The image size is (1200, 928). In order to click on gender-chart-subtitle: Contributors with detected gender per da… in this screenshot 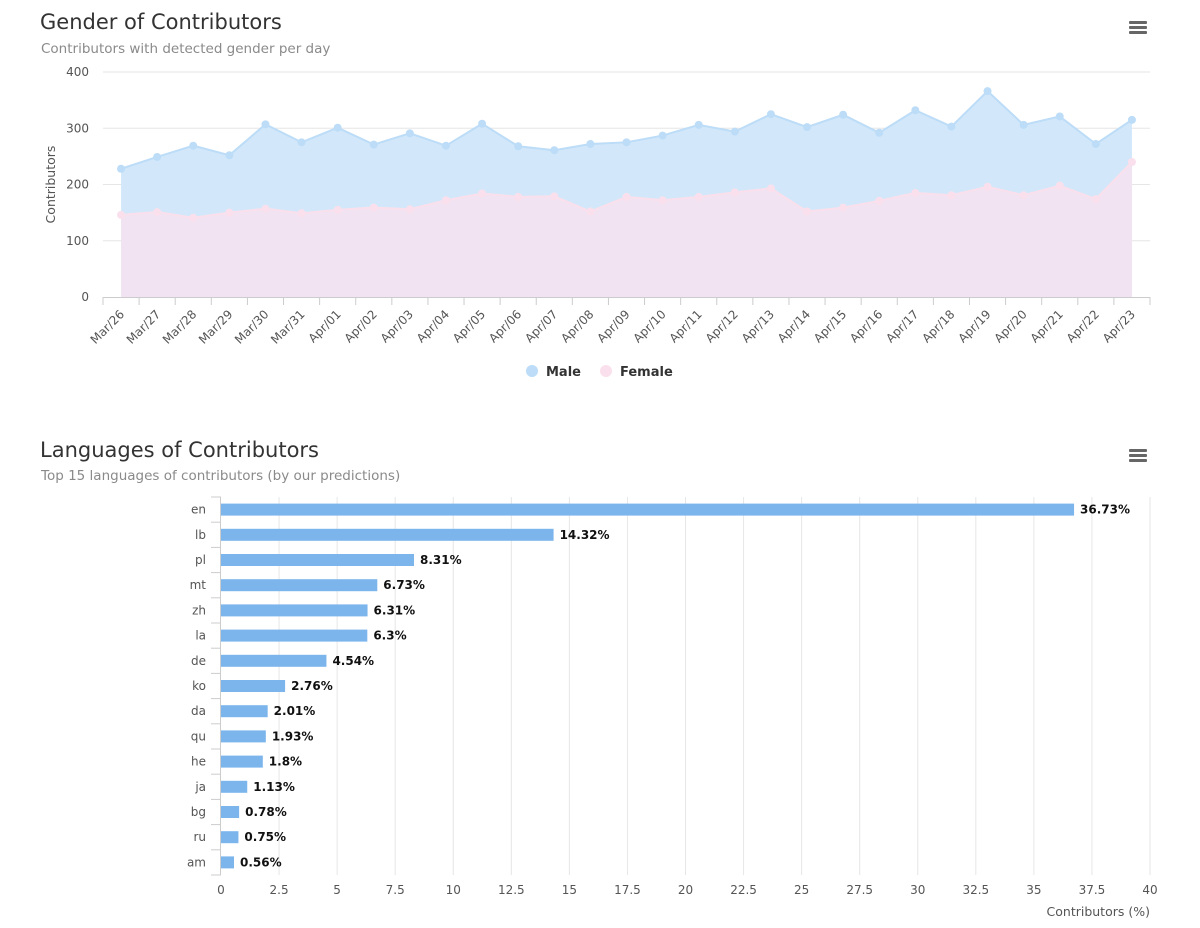, I will do `click(186, 49)`.